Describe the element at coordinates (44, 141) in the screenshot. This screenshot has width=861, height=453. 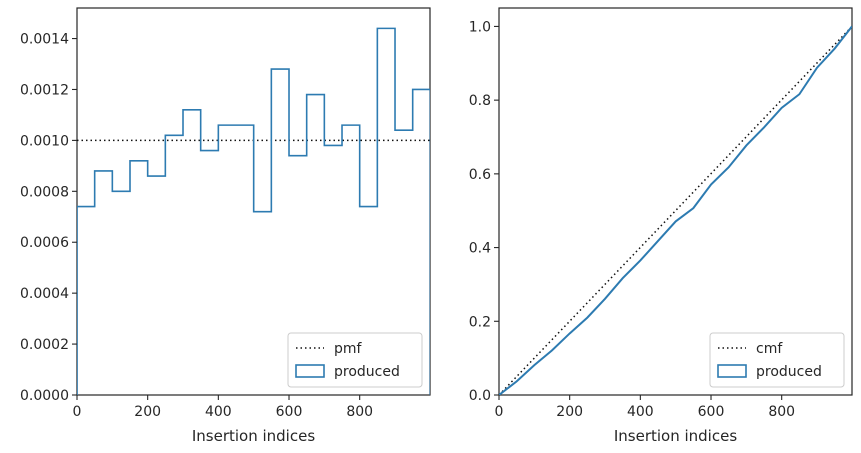
I see `y-tick-label: 0.0010` at that location.